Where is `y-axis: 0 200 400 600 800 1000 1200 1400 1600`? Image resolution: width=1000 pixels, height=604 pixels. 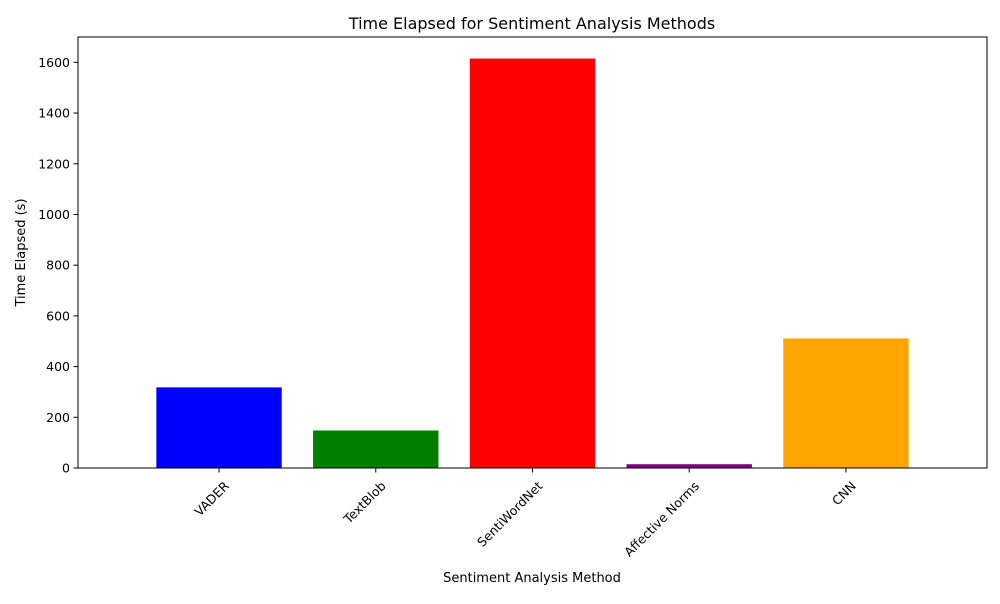 y-axis: 0 200 400 600 800 1000 1200 1400 1600 is located at coordinates (58, 265).